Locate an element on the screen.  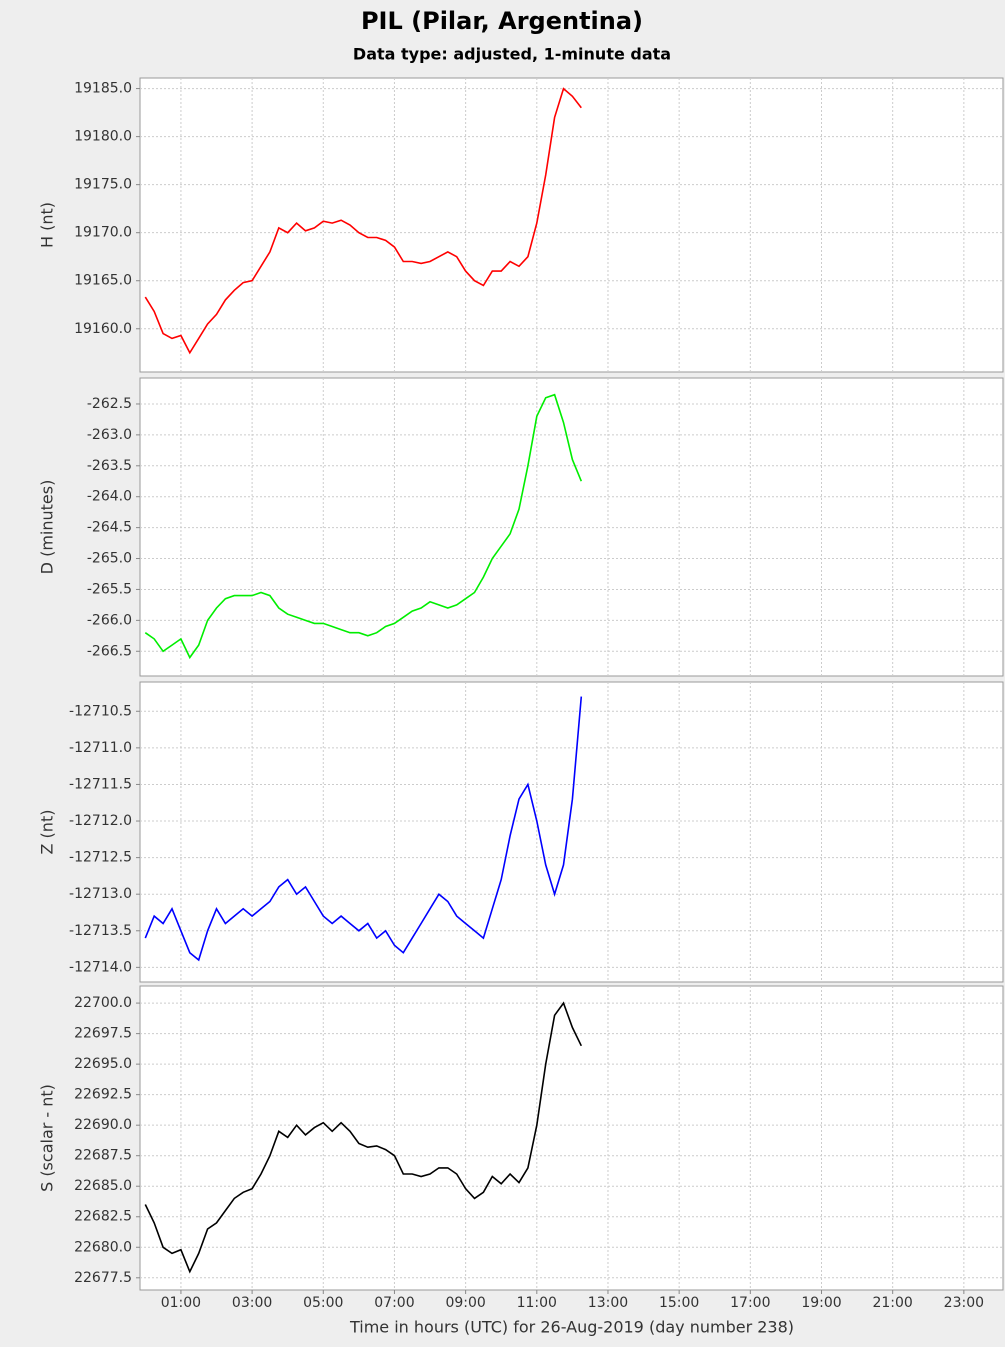
y-tick-label: -12714.0 is located at coordinates (100, 967).